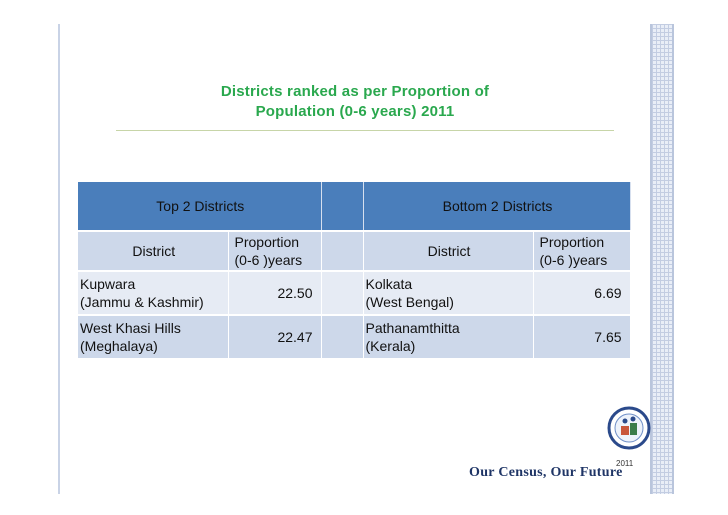 The height and width of the screenshot is (515, 728). I want to click on district-state: (Kerala), so click(390, 346).